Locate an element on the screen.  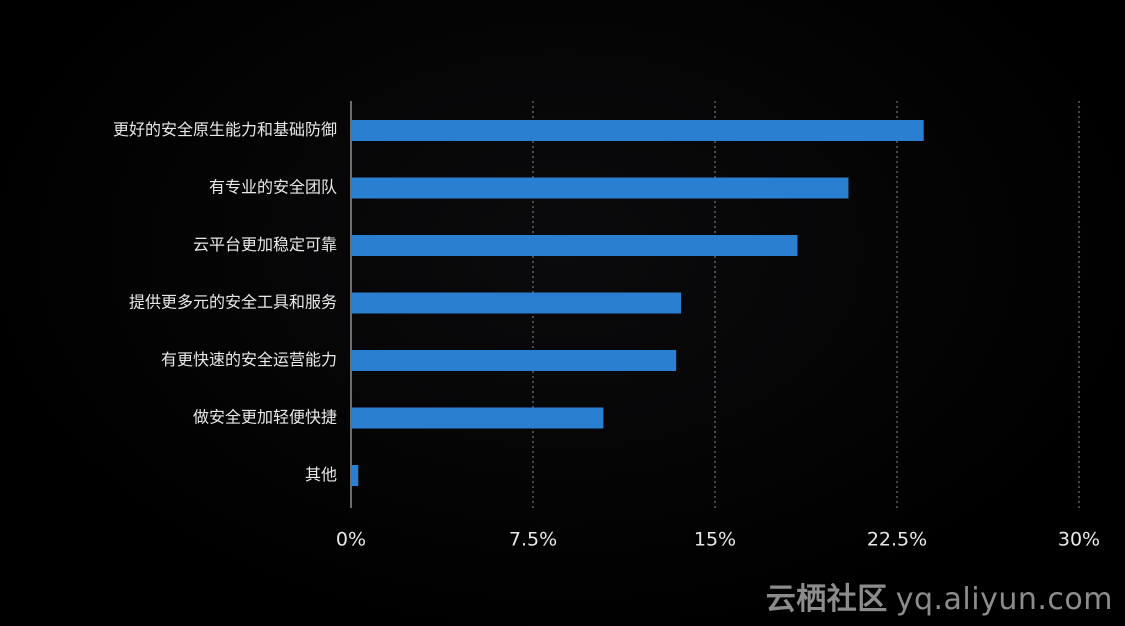
watermark: 云栖社区 yq.aliyun.com is located at coordinates (939, 596).